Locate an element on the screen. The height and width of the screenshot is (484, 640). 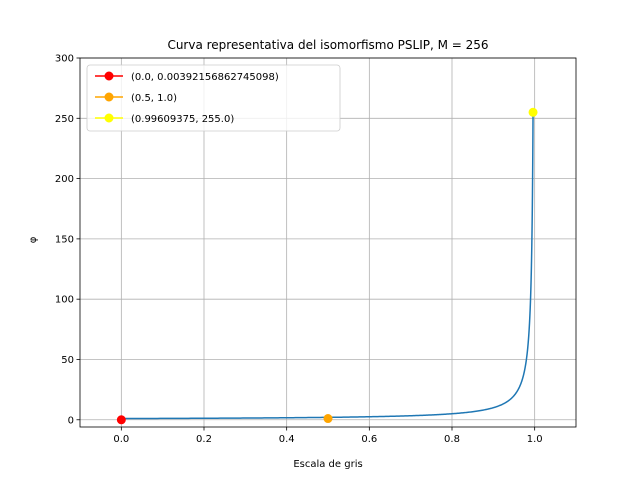
x-tick-label: 1.0 is located at coordinates (535, 439).